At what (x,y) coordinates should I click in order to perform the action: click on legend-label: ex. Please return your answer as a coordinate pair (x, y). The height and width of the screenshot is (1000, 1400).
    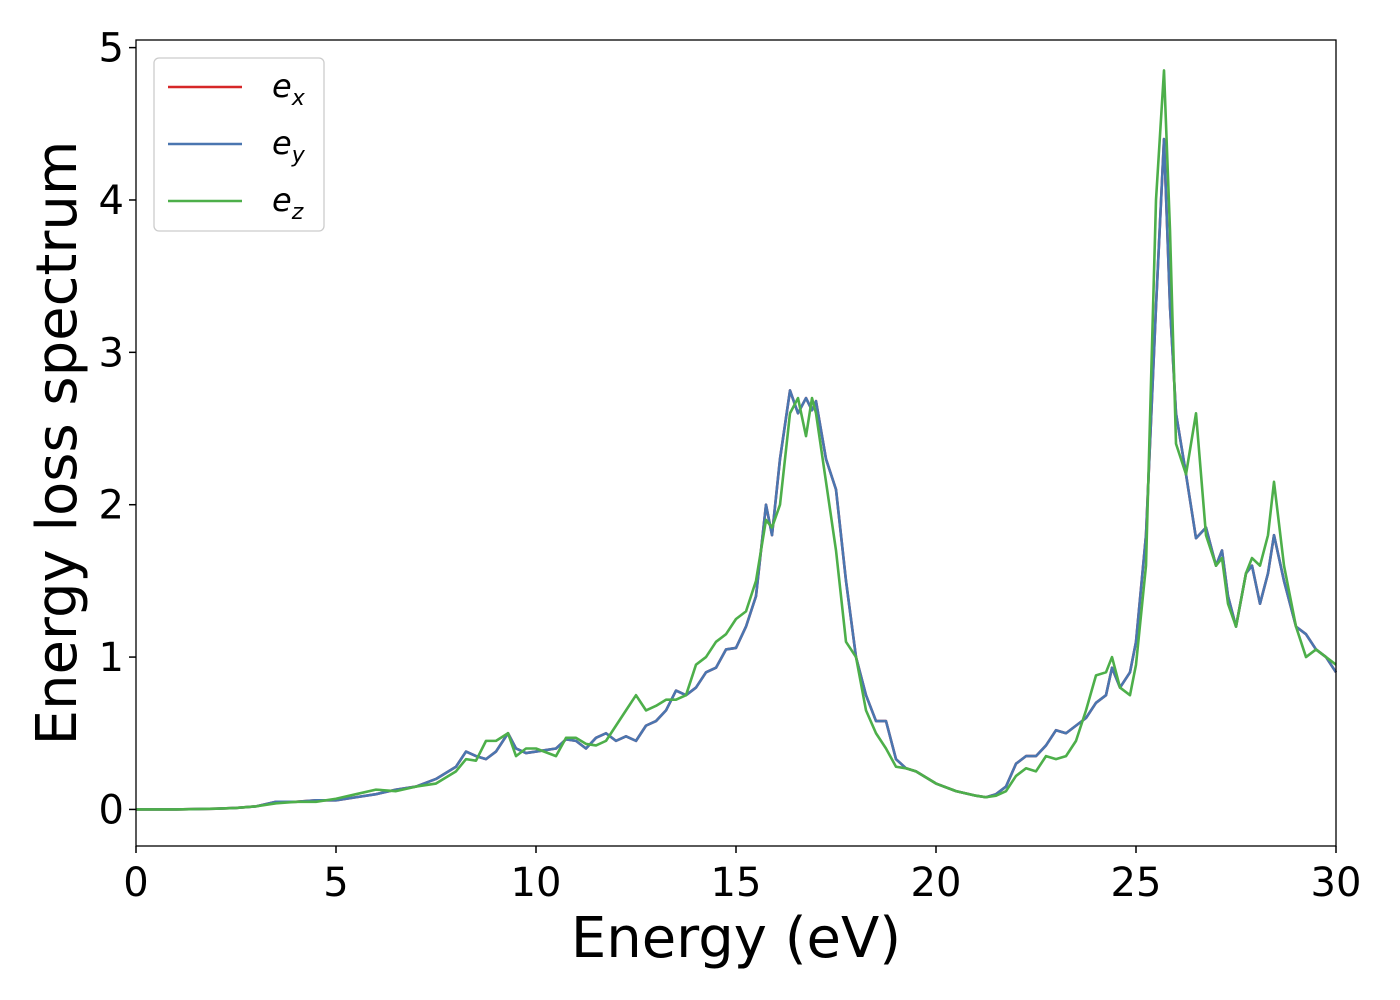
    Looking at the image, I should click on (289, 89).